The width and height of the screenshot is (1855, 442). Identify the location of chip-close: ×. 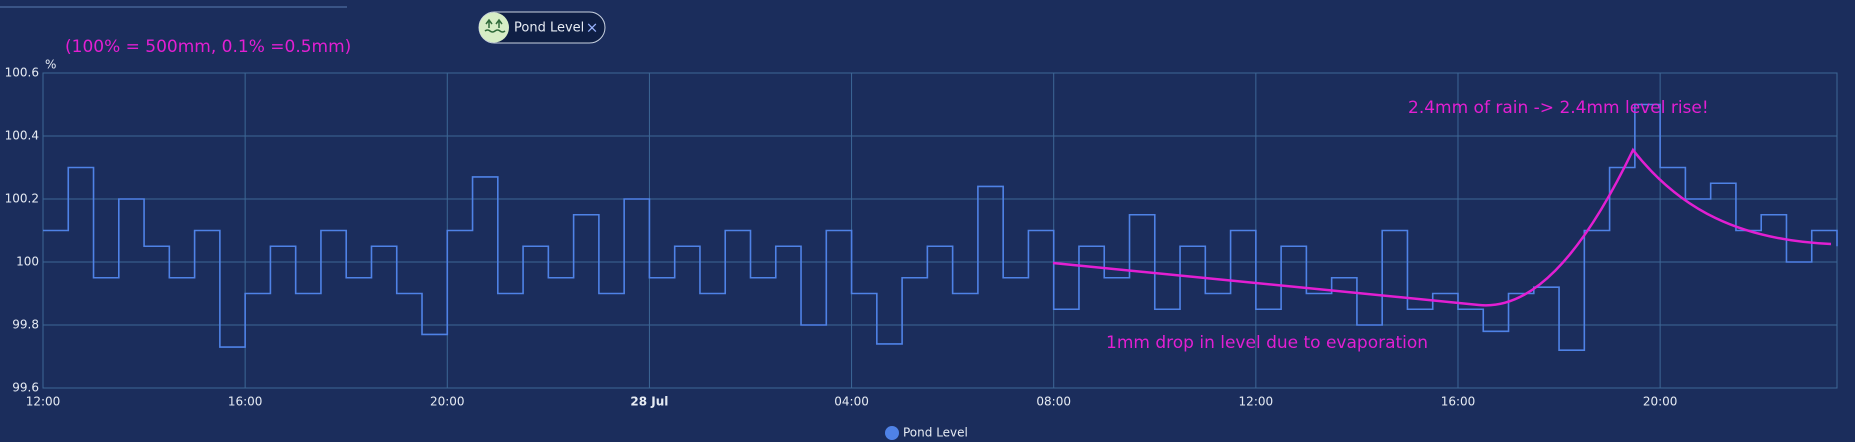
(592, 28).